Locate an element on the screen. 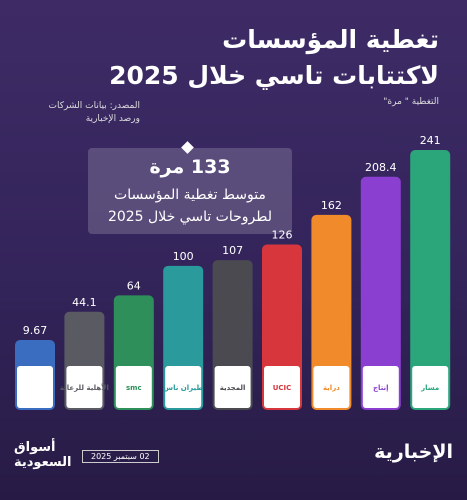 The height and width of the screenshot is (500, 467). category-label: smc is located at coordinates (134, 388).